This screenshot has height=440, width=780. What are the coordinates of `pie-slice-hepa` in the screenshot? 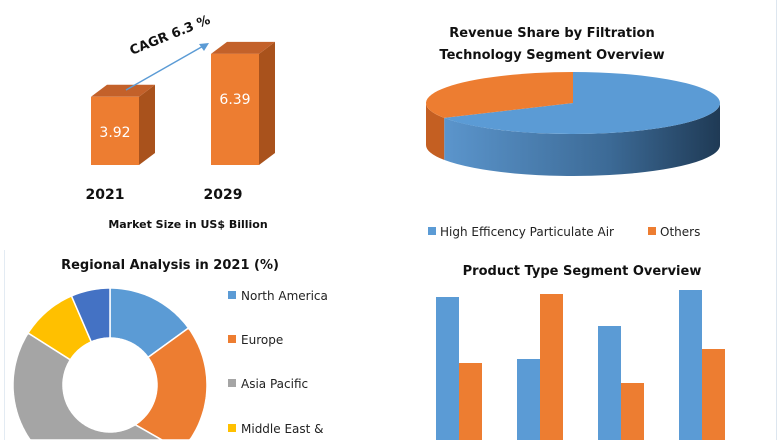 It's located at (582, 103).